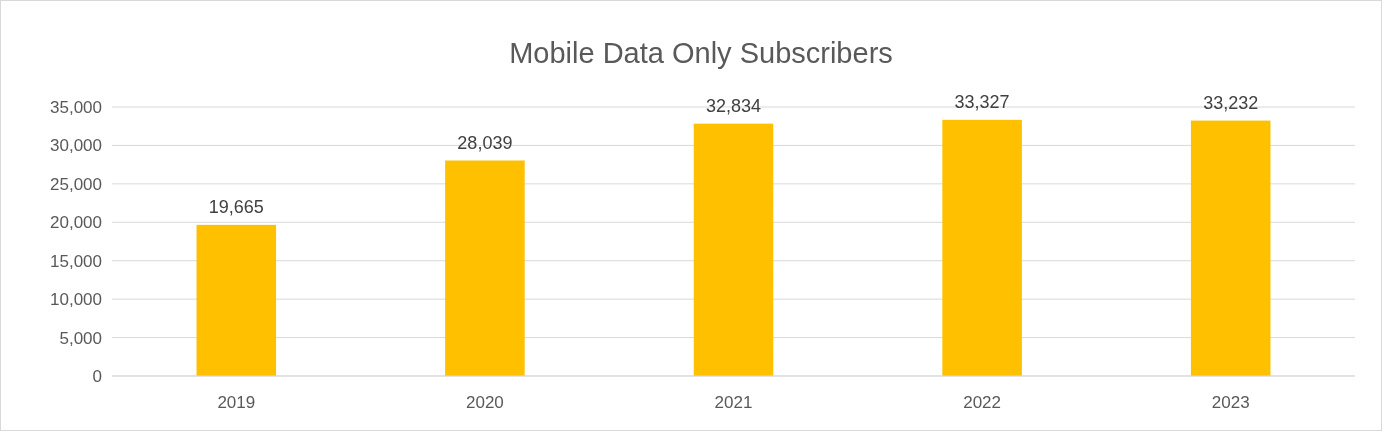 The width and height of the screenshot is (1382, 431). Describe the element at coordinates (484, 402) in the screenshot. I see `x-tick-label: 2020` at that location.